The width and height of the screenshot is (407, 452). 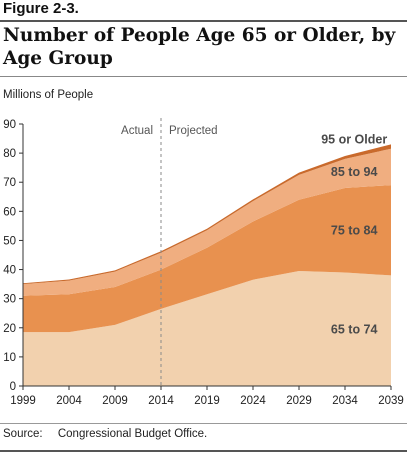 I want to click on source-rule, so click(x=203, y=423).